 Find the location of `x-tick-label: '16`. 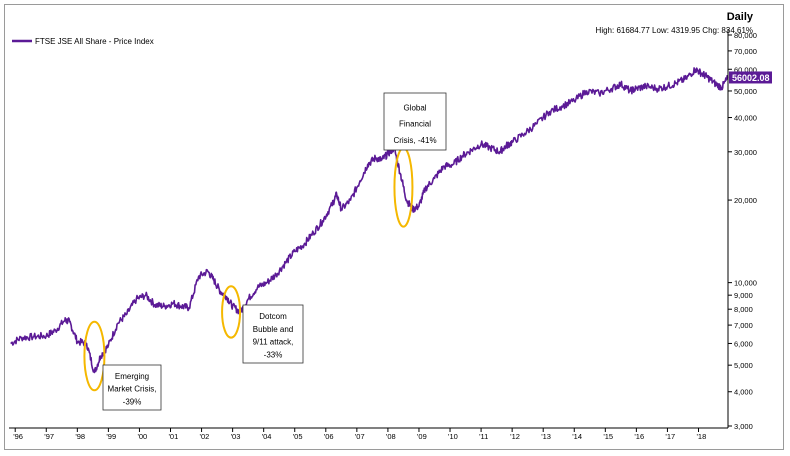

x-tick-label: '16 is located at coordinates (639, 436).